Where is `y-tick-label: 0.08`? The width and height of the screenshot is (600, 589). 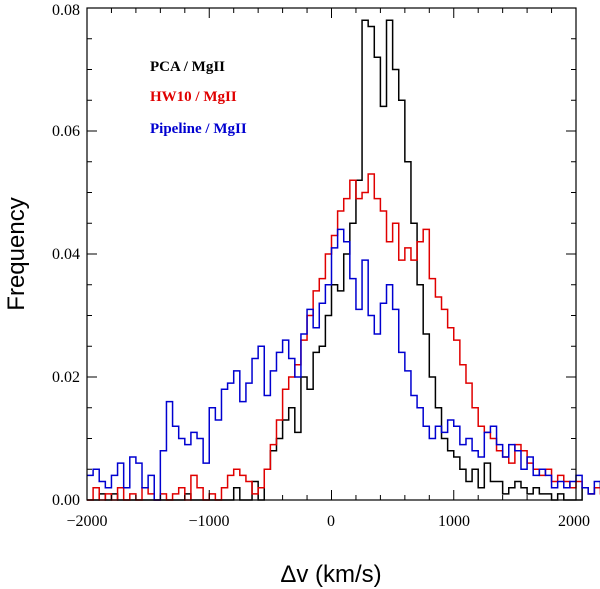 y-tick-label: 0.08 is located at coordinates (66, 10).